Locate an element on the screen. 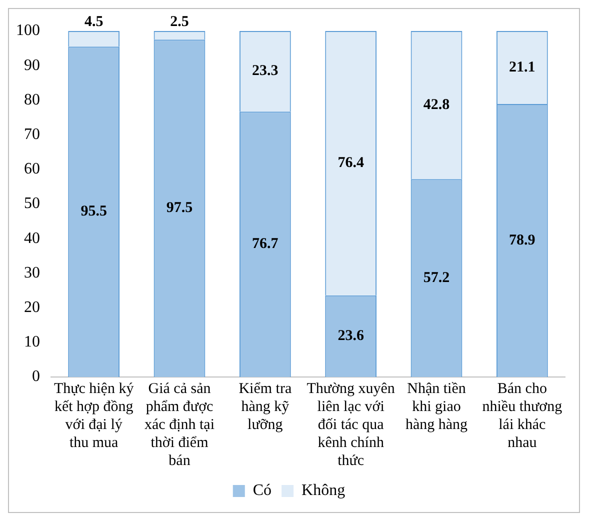 The width and height of the screenshot is (590, 523). x-tick-label: Thường xuyên liên lạc với đối tác qua kênh chính thức is located at coordinates (351, 424).